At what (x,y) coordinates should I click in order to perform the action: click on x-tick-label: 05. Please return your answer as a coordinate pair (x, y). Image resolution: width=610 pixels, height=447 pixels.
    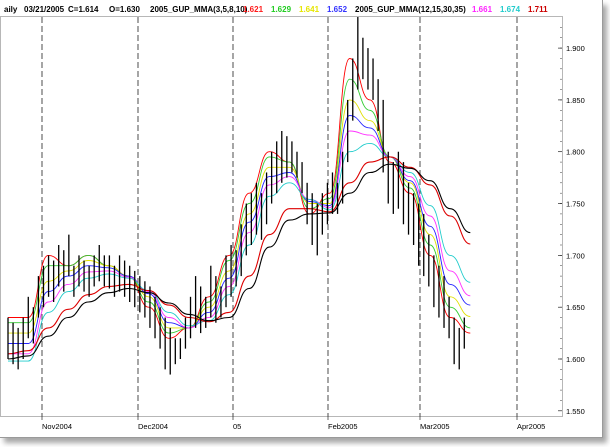
    Looking at the image, I should click on (237, 426).